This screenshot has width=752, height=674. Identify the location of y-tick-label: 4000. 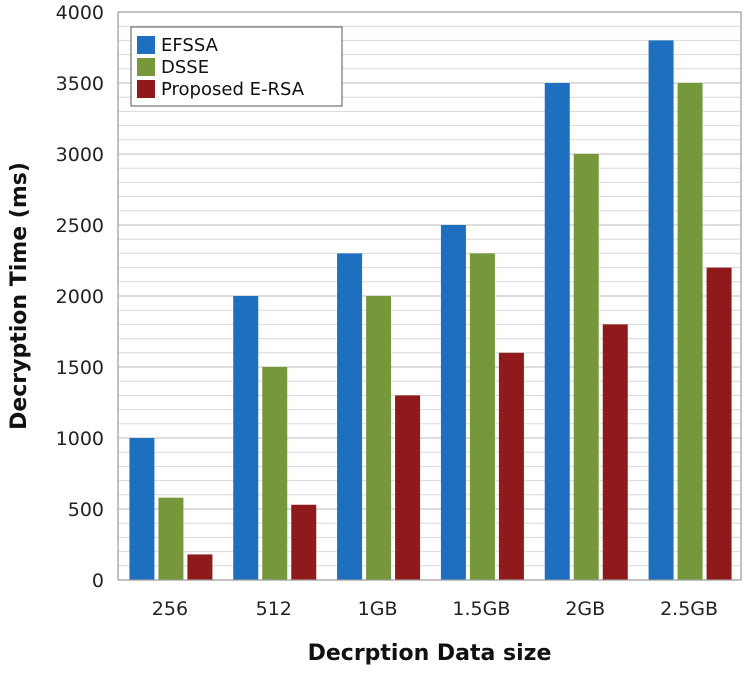
(80, 13).